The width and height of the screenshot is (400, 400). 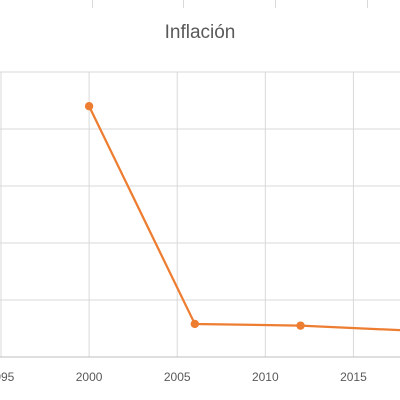 What do you see at coordinates (200, 32) in the screenshot?
I see `chart-title: Inflación` at bounding box center [200, 32].